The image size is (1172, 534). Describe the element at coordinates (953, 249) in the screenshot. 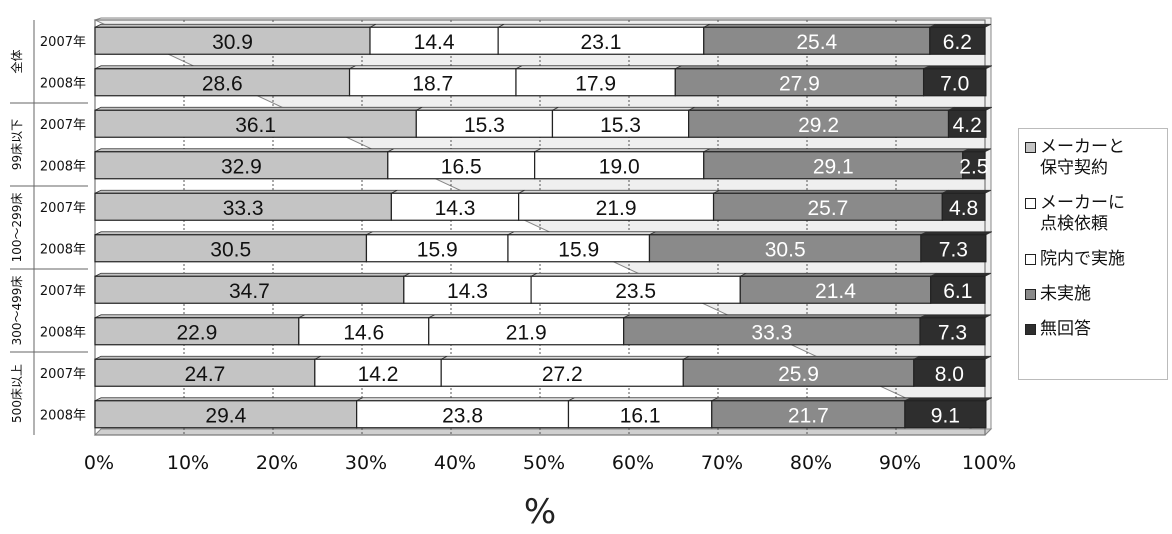

I see `bar-value-label: 7.3` at that location.